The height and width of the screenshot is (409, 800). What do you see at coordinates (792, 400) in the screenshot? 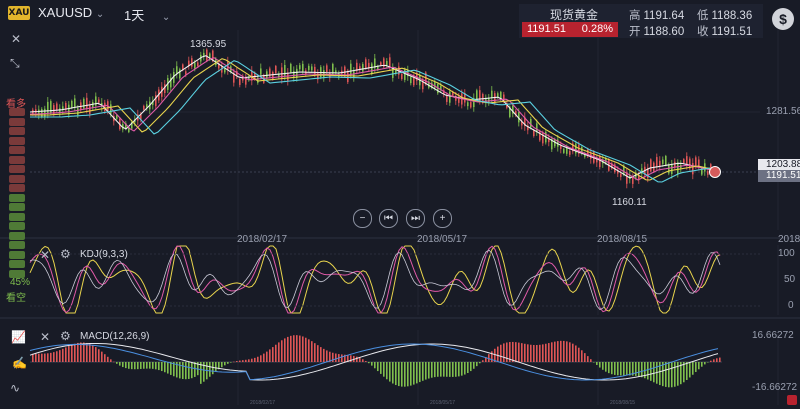
I see `marker-icon` at bounding box center [792, 400].